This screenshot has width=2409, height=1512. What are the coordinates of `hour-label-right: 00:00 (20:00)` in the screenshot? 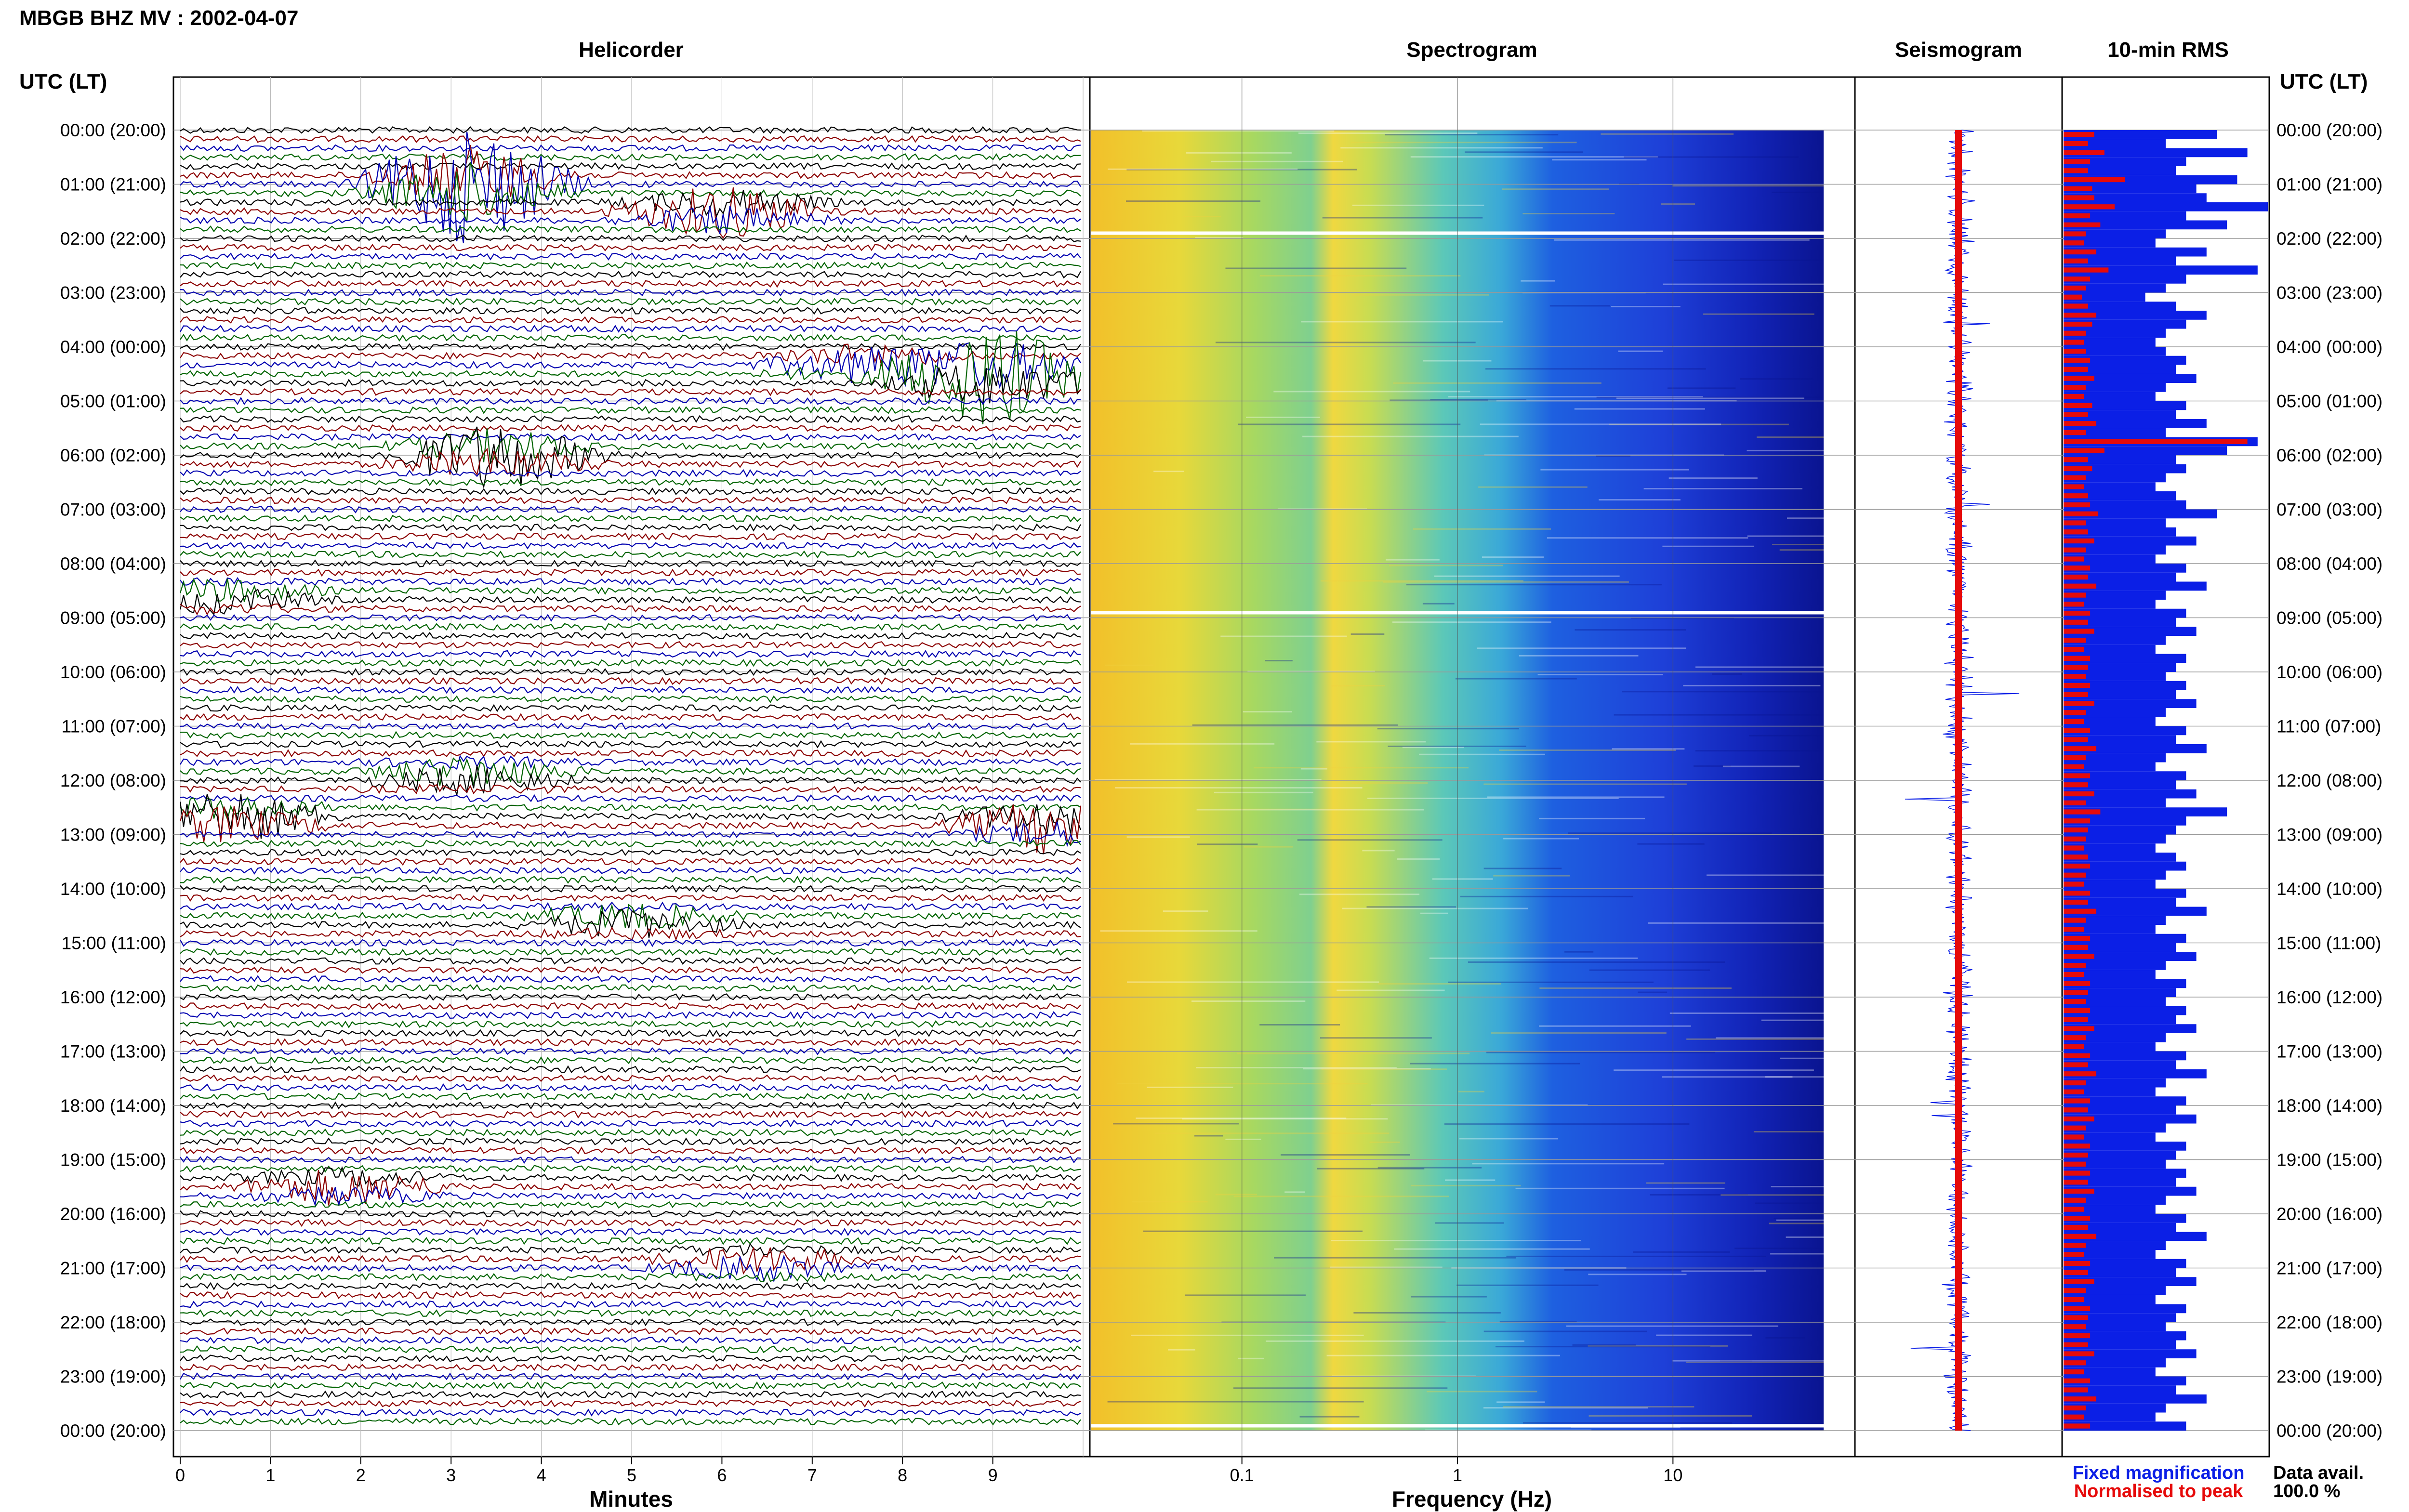 It's located at (2330, 1431).